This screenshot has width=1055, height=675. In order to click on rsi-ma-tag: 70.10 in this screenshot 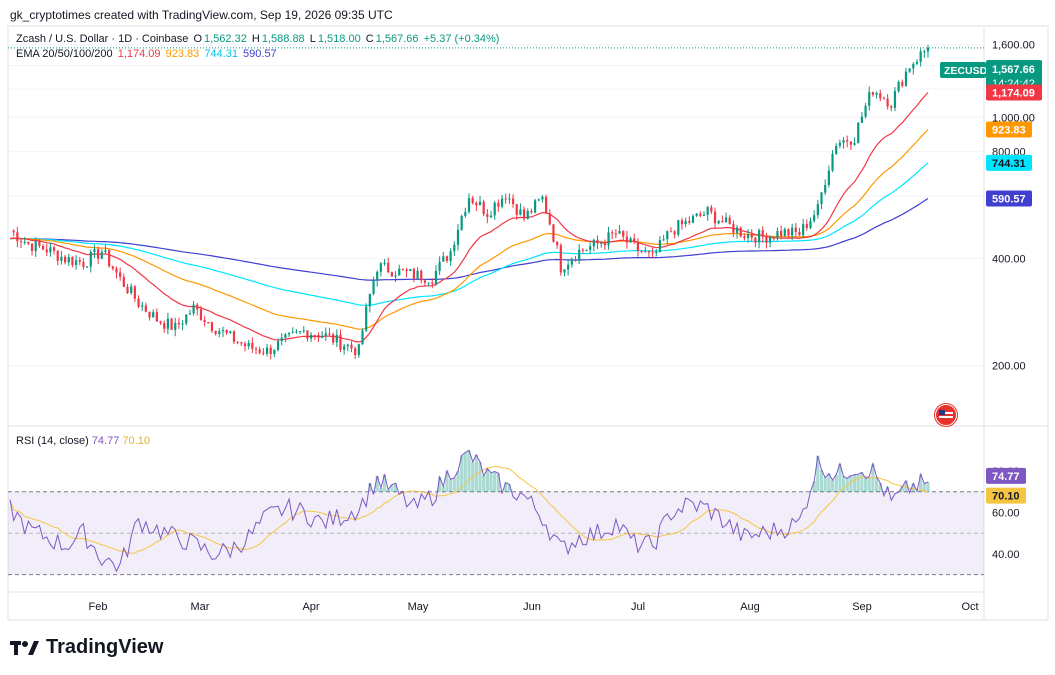, I will do `click(1006, 495)`.